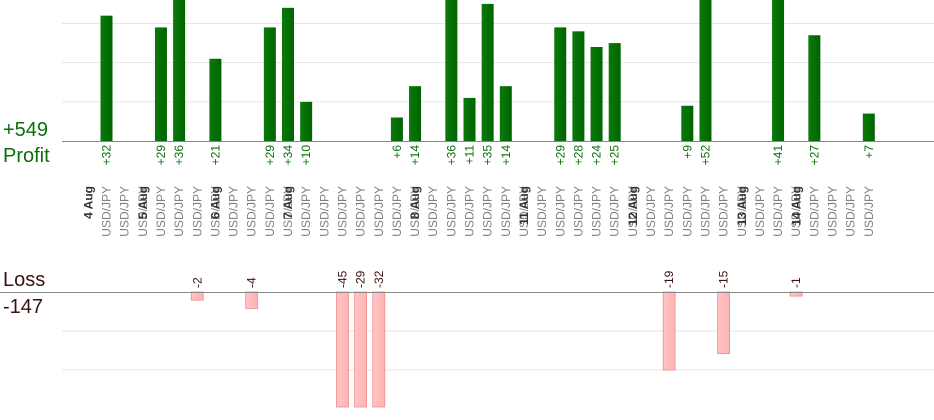 The width and height of the screenshot is (934, 420). Describe the element at coordinates (796, 206) in the screenshot. I see `date-label: 14 Aug` at that location.